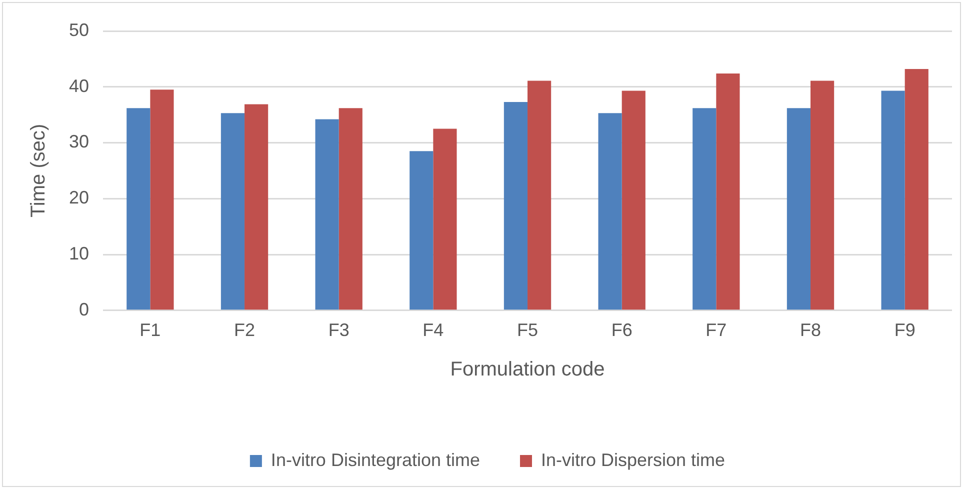  What do you see at coordinates (150, 330) in the screenshot?
I see `x-tick-label: F1` at bounding box center [150, 330].